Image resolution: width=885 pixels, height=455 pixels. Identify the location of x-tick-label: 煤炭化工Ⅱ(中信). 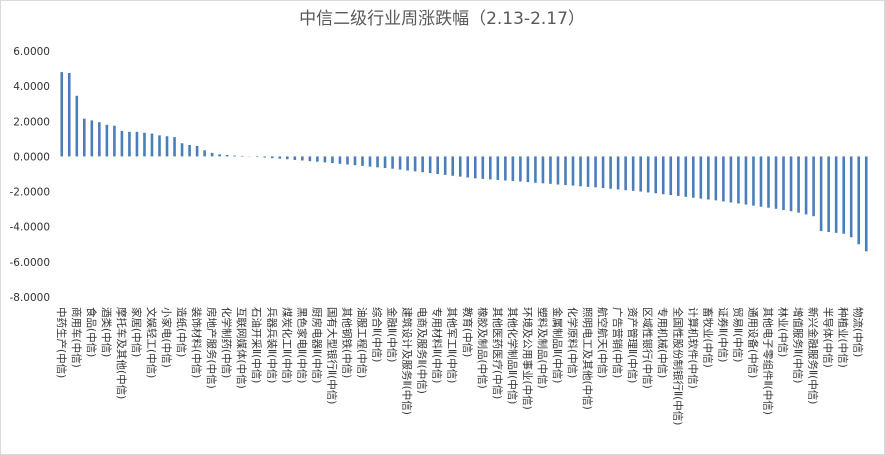
(286, 345).